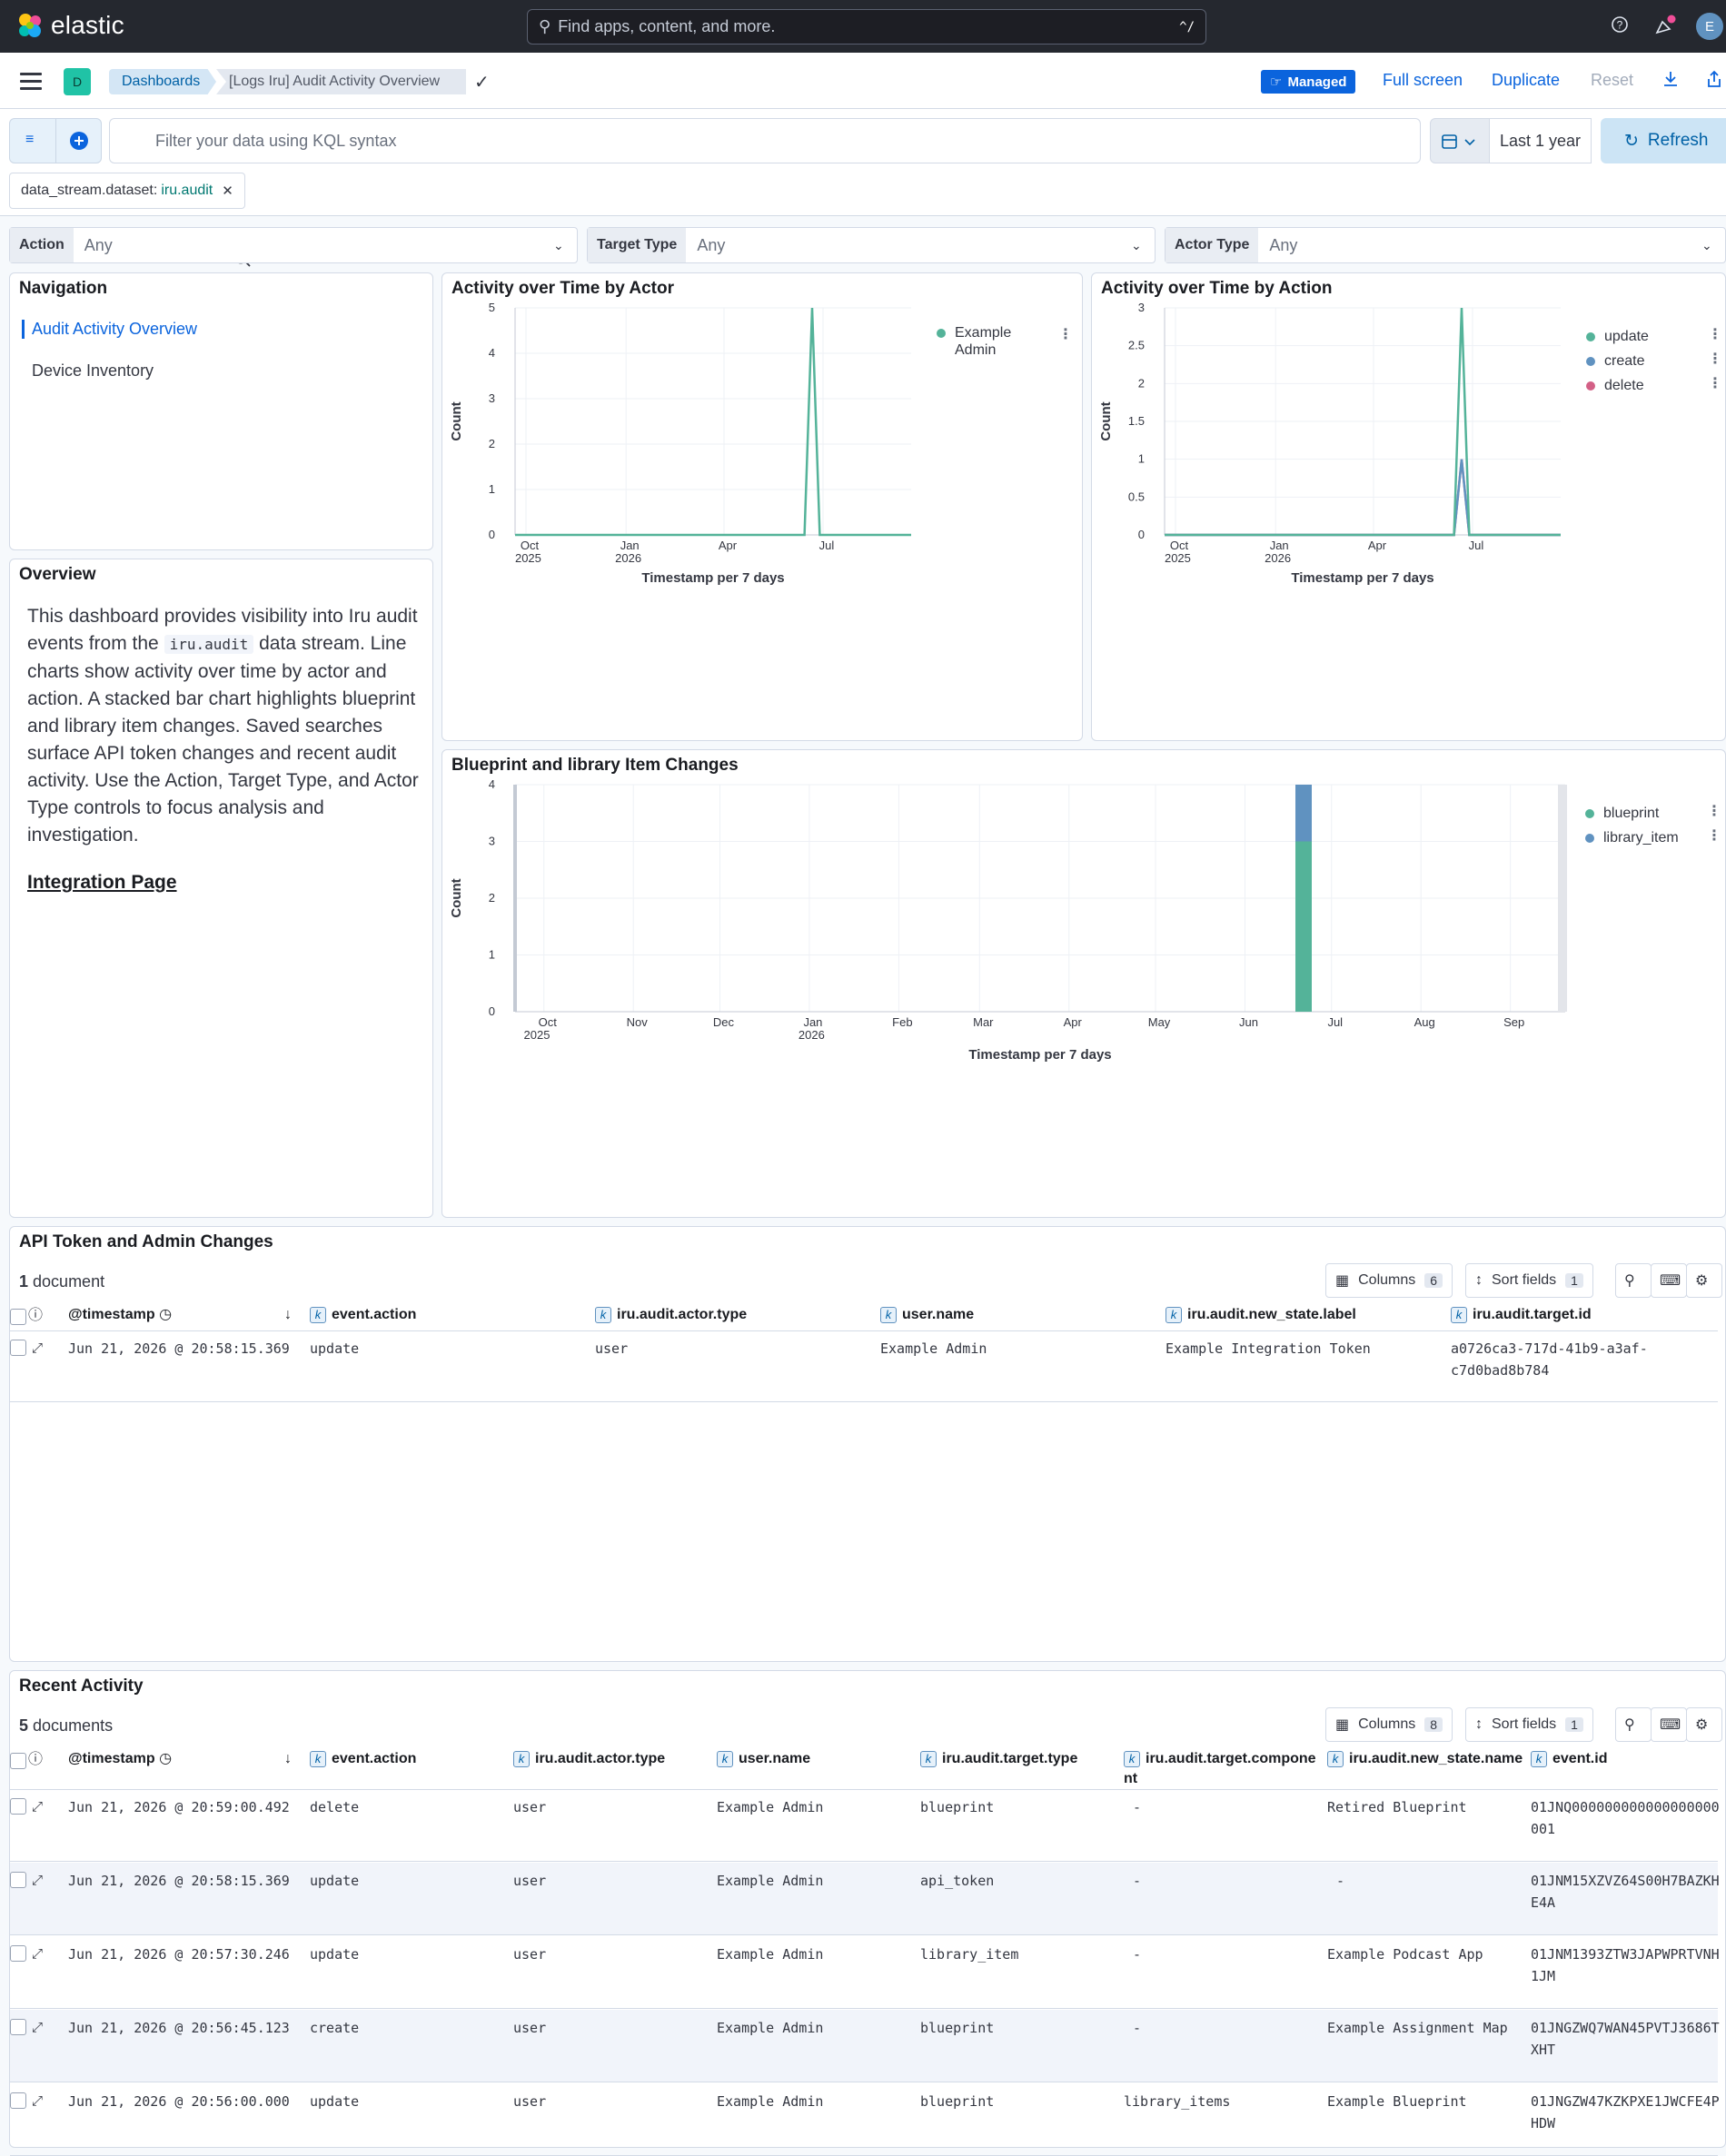  Describe the element at coordinates (864, 1898) in the screenshot. I see `table-row-stripe` at that location.